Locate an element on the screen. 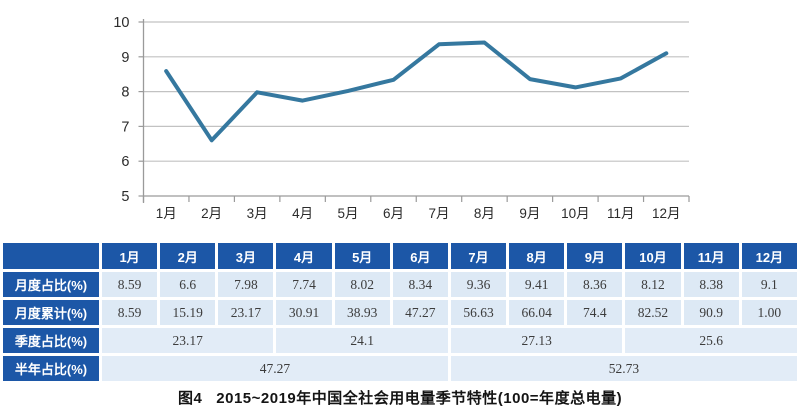 Image resolution: width=800 pixels, height=408 pixels. table-cell: 8.12 is located at coordinates (653, 284).